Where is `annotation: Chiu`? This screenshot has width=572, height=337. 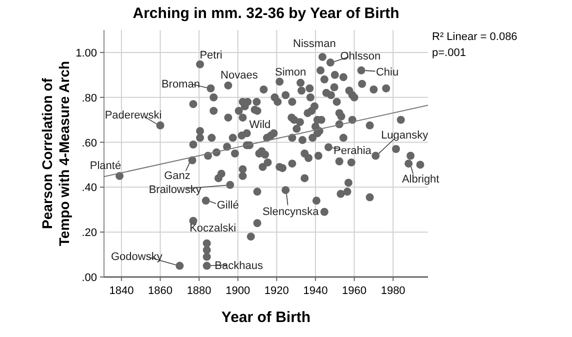
annotation: Chiu is located at coordinates (387, 72).